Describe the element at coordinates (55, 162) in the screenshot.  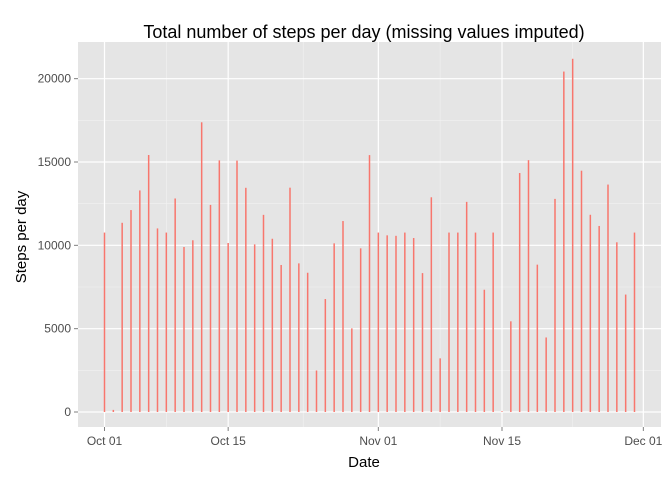
I see `y-tick-label: 15000` at that location.